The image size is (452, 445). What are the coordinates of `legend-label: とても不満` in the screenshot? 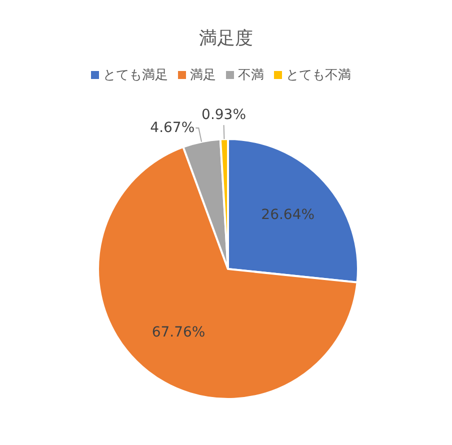 It's located at (318, 75).